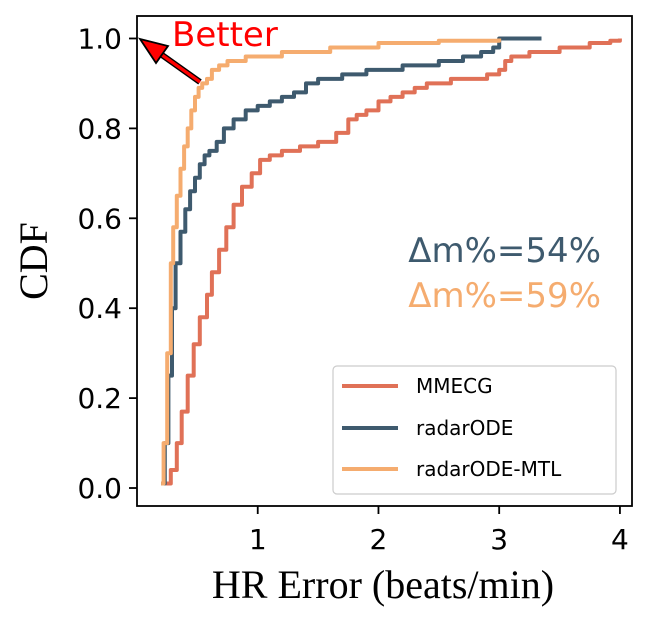 The image size is (648, 623). Describe the element at coordinates (489, 469) in the screenshot. I see `legend-label-radarode-mtl: radarODE-MTL` at that location.